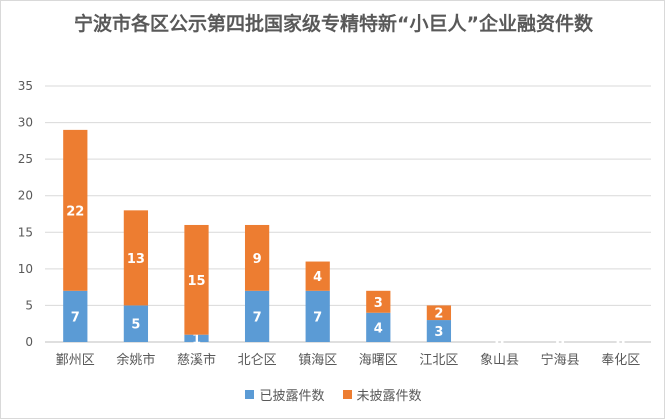  What do you see at coordinates (29, 342) in the screenshot?
I see `y-tick-label: 0` at bounding box center [29, 342].